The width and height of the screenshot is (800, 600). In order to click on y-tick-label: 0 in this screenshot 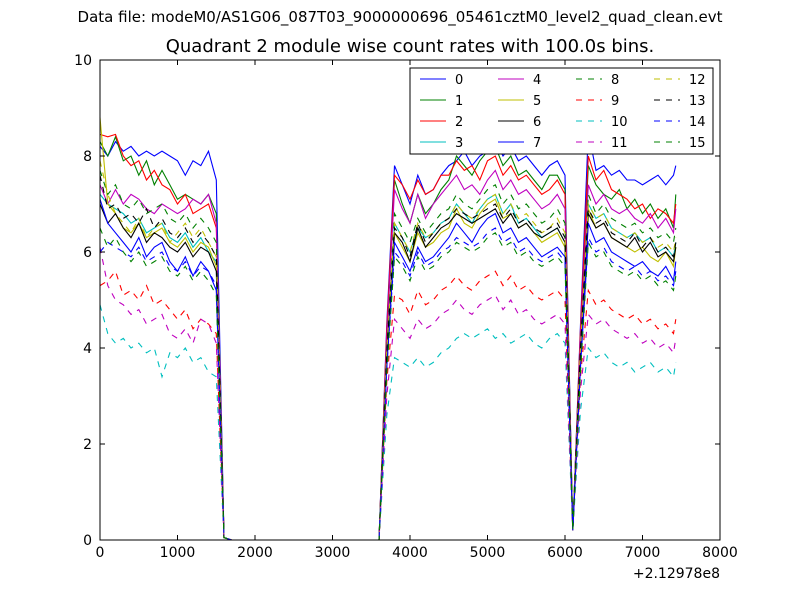, I will do `click(87, 541)`.